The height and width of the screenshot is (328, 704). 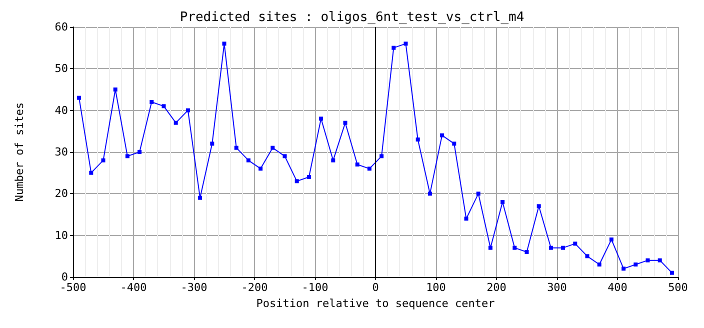 What do you see at coordinates (61, 27) in the screenshot?
I see `y-tick-label: 60` at bounding box center [61, 27].